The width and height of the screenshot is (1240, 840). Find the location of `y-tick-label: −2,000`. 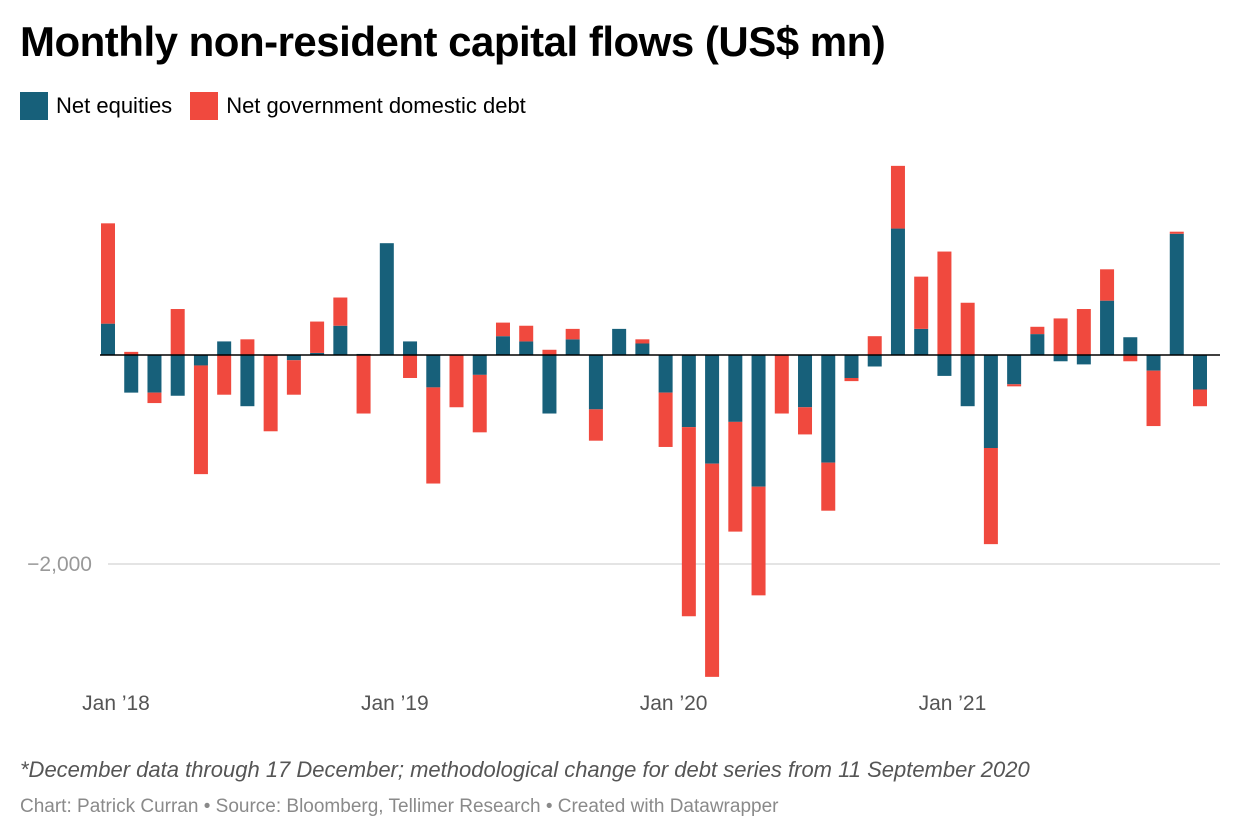

y-tick-label: −2,000 is located at coordinates (59, 564).